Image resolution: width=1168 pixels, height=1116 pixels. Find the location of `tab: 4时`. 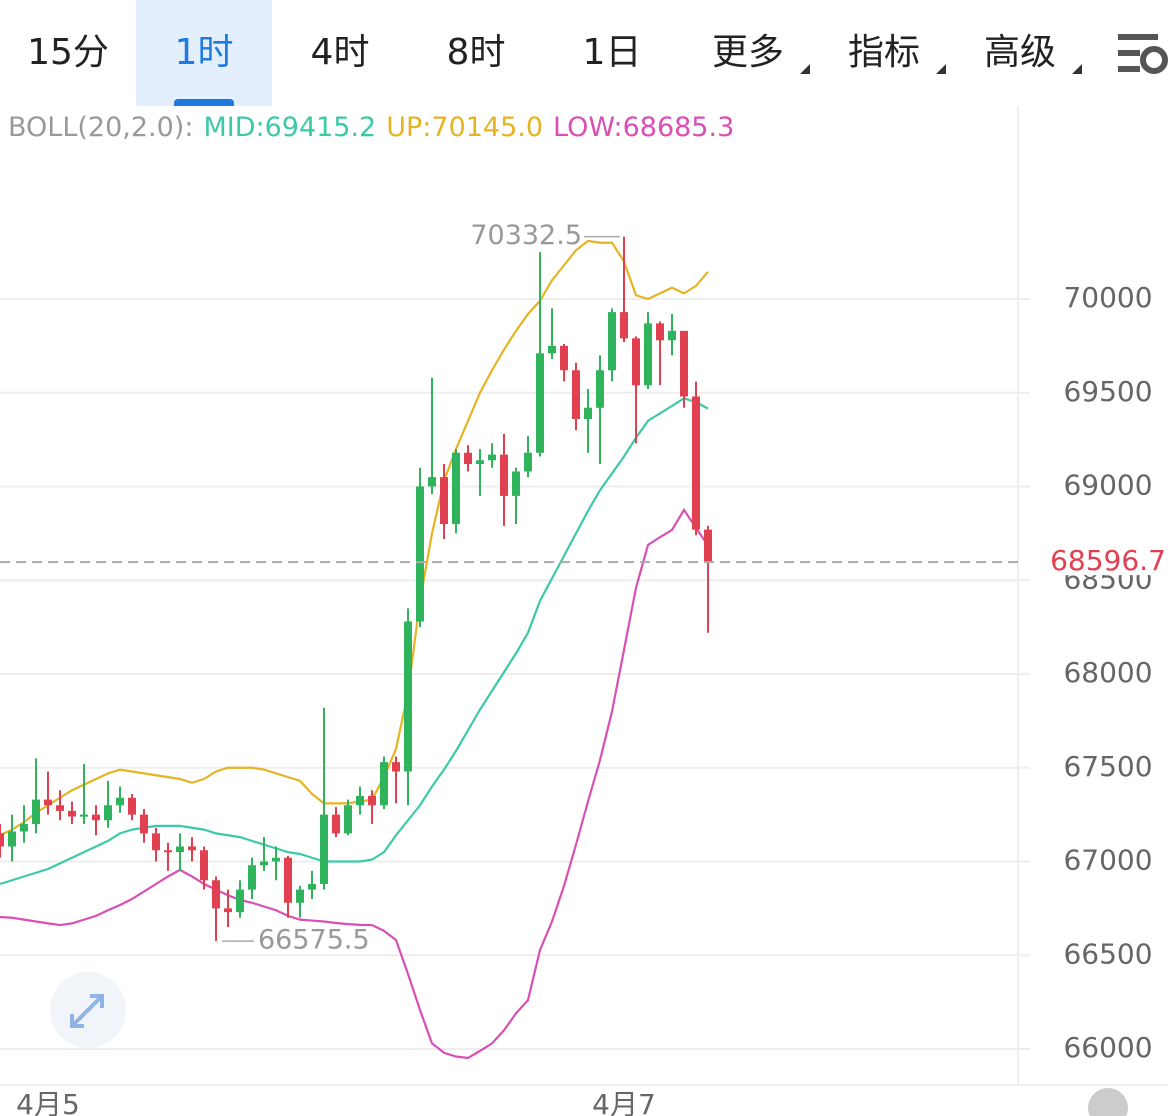

tab: 4时 is located at coordinates (340, 52).